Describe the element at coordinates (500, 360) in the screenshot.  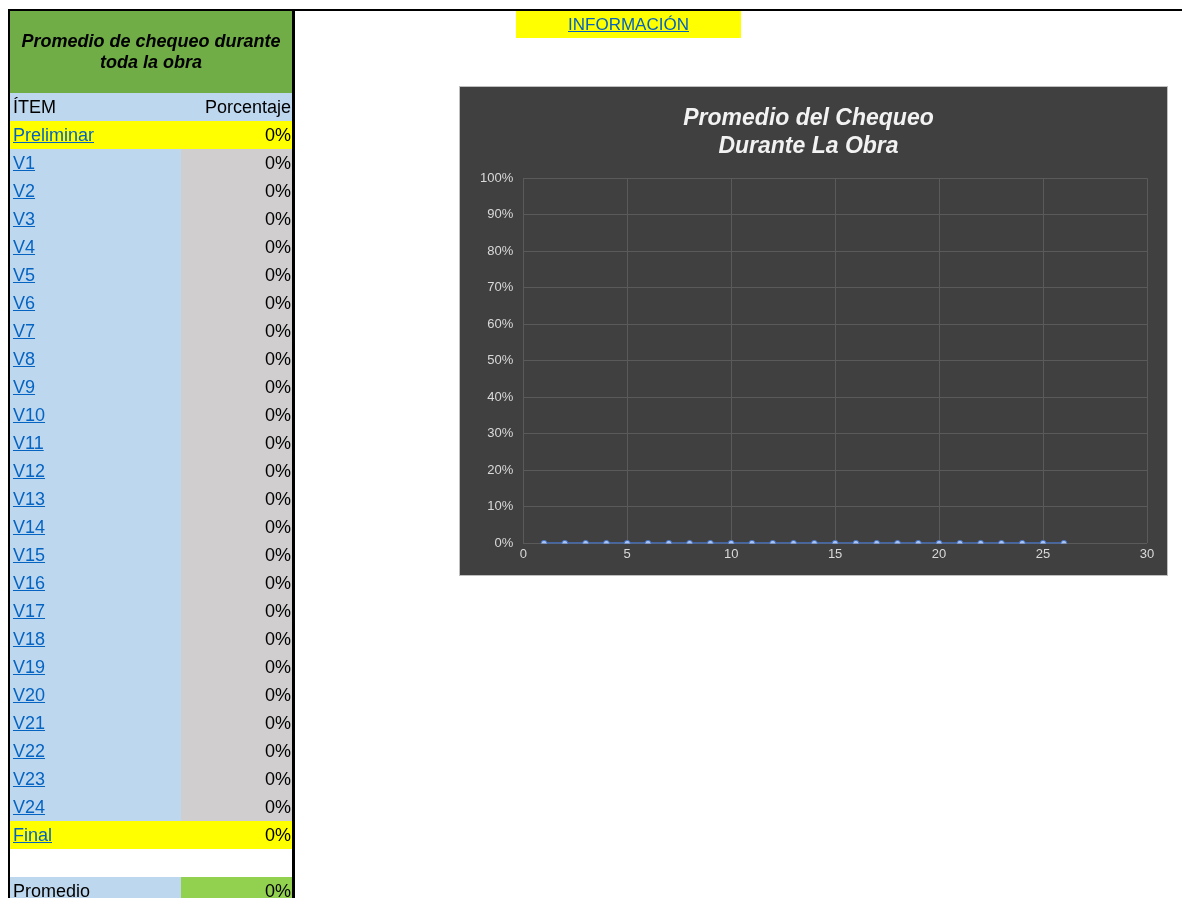
I see `y-tick-label: 50%` at that location.